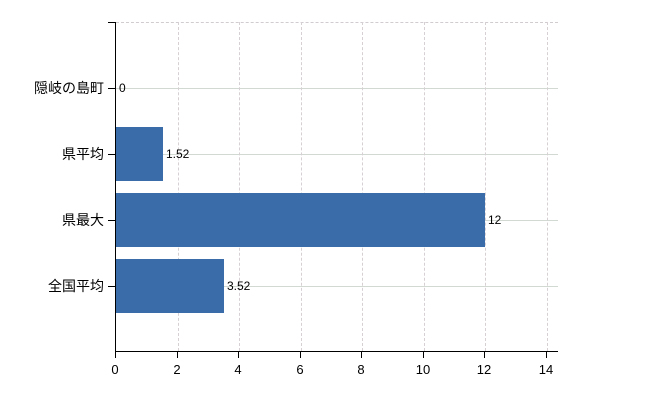 The image size is (650, 400). Describe the element at coordinates (238, 369) in the screenshot. I see `x-tick-label: 4` at that location.